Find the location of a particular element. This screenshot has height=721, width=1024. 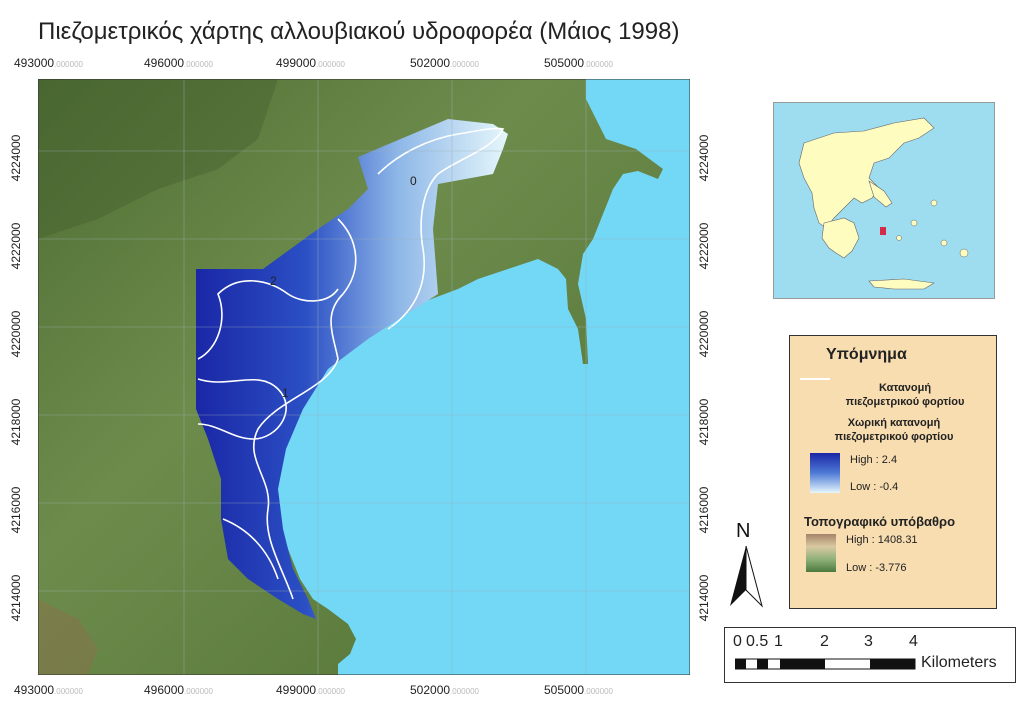

legend-spatial-ramp is located at coordinates (825, 473).